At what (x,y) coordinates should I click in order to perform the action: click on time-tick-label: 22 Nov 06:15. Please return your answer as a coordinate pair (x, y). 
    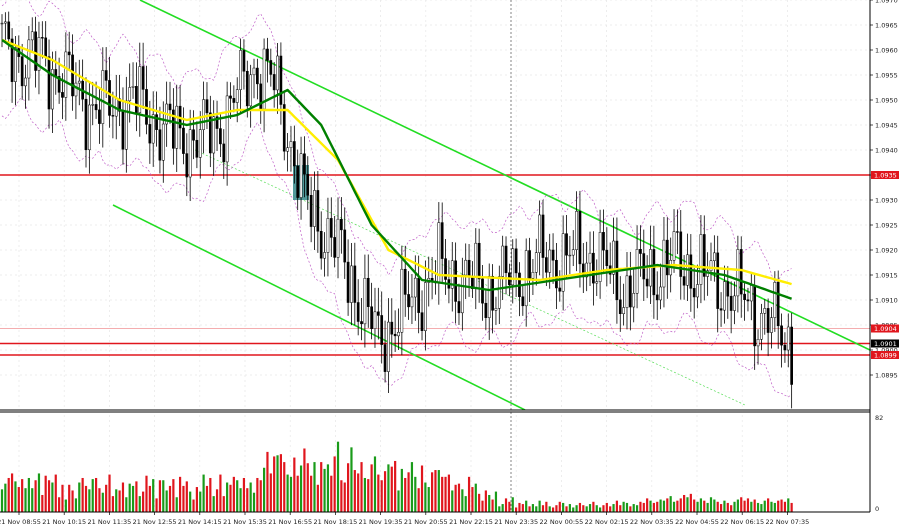
    Looking at the image, I should click on (742, 522).